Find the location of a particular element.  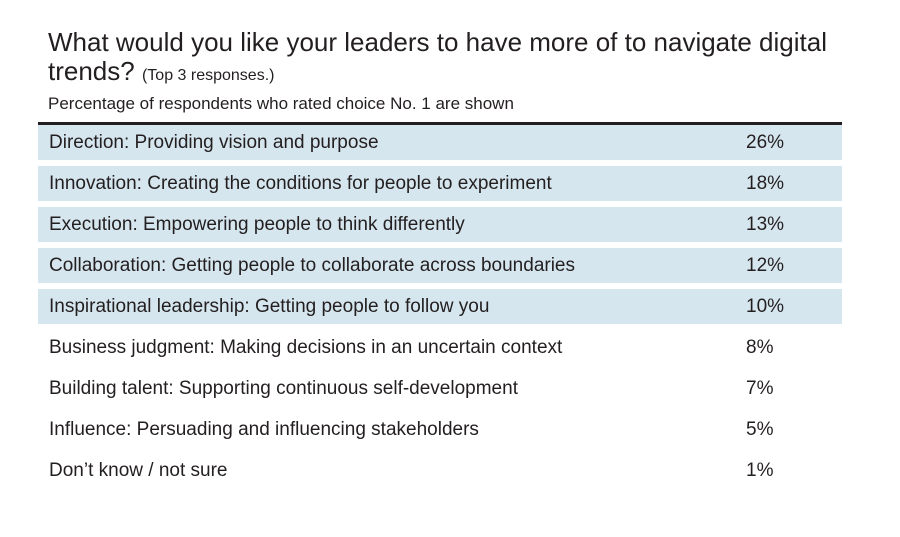

row-value: 7% is located at coordinates (760, 388).